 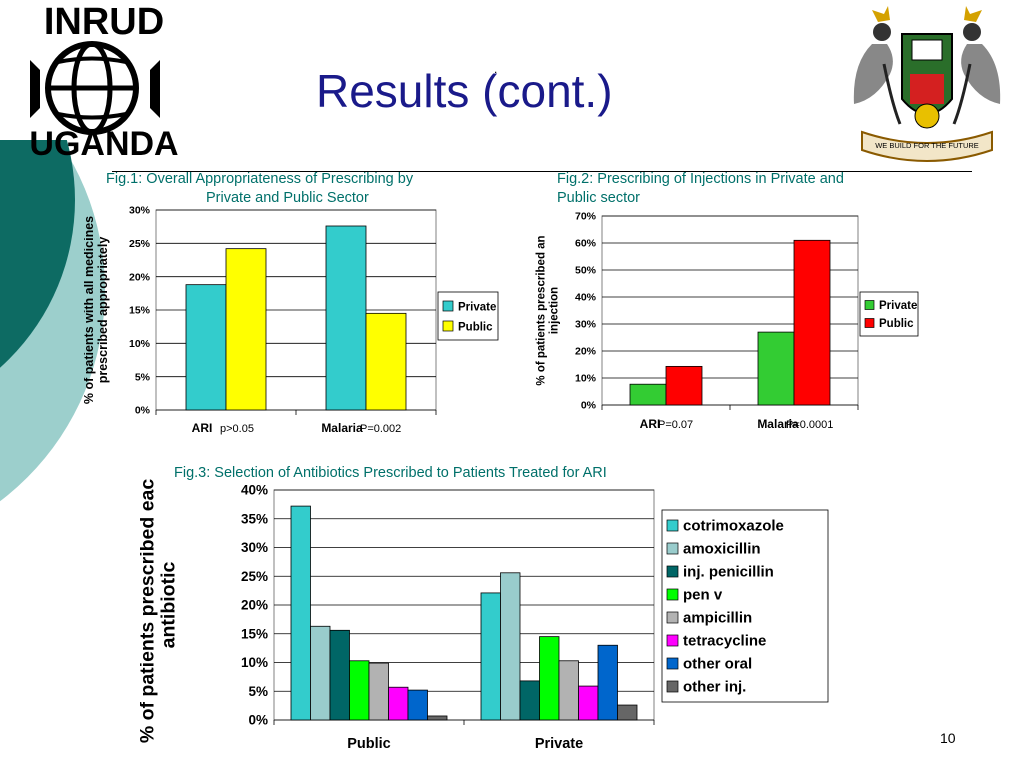 I want to click on bar-tetracycline-private, so click(x=588, y=703).